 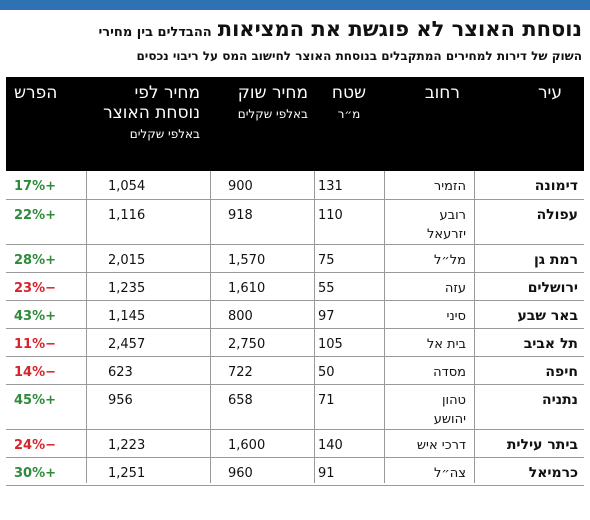 I want to click on street-line2: יזרעאל, so click(x=446, y=234).